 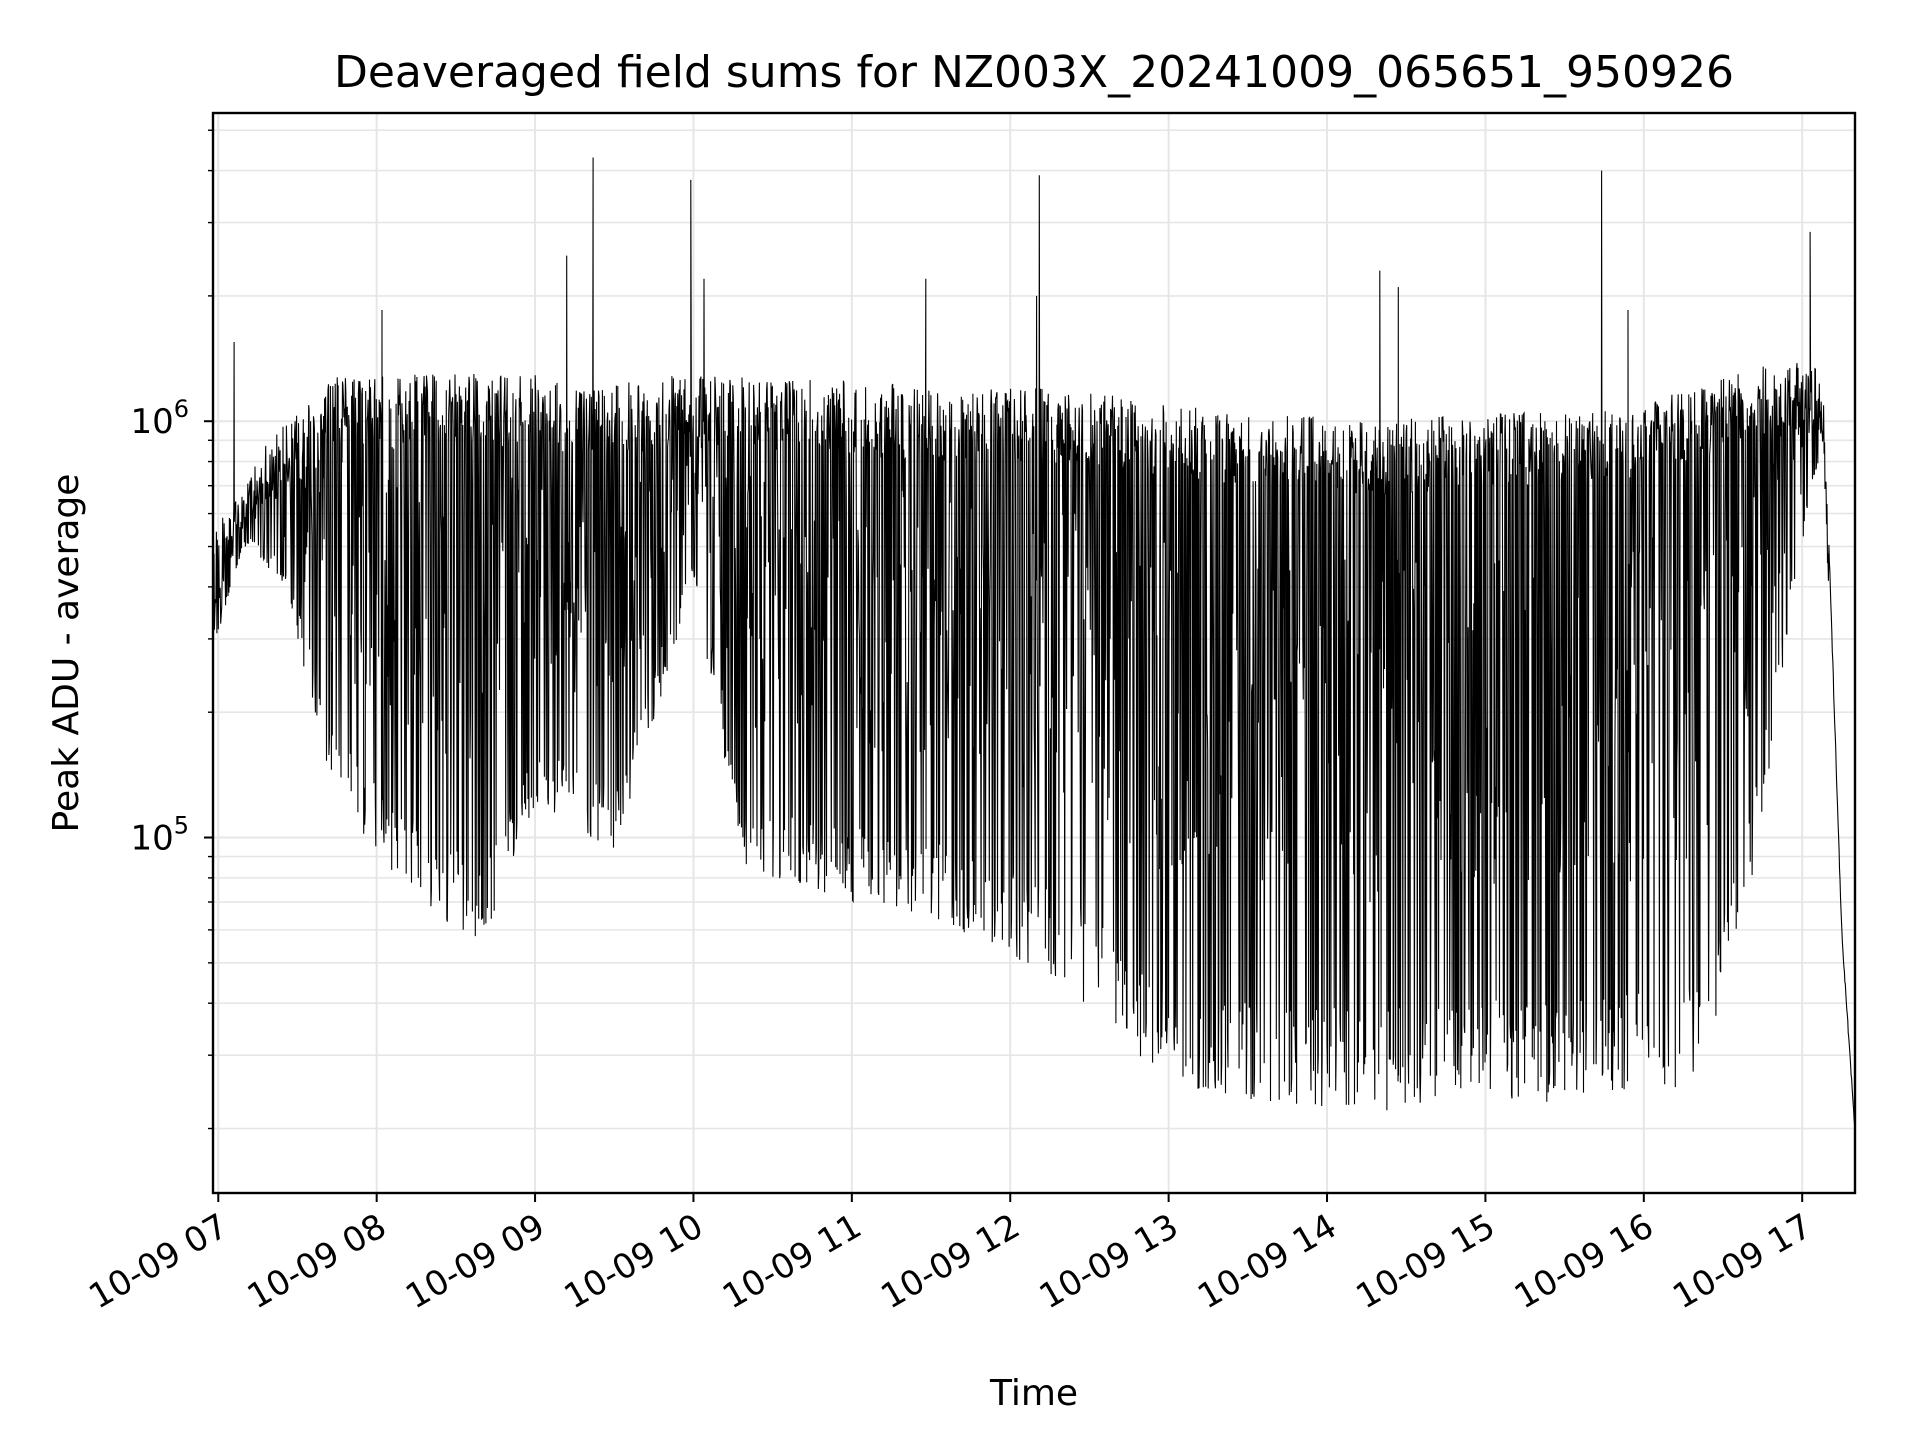 What do you see at coordinates (66, 653) in the screenshot?
I see `y-axis-label: Peak ADU - average` at bounding box center [66, 653].